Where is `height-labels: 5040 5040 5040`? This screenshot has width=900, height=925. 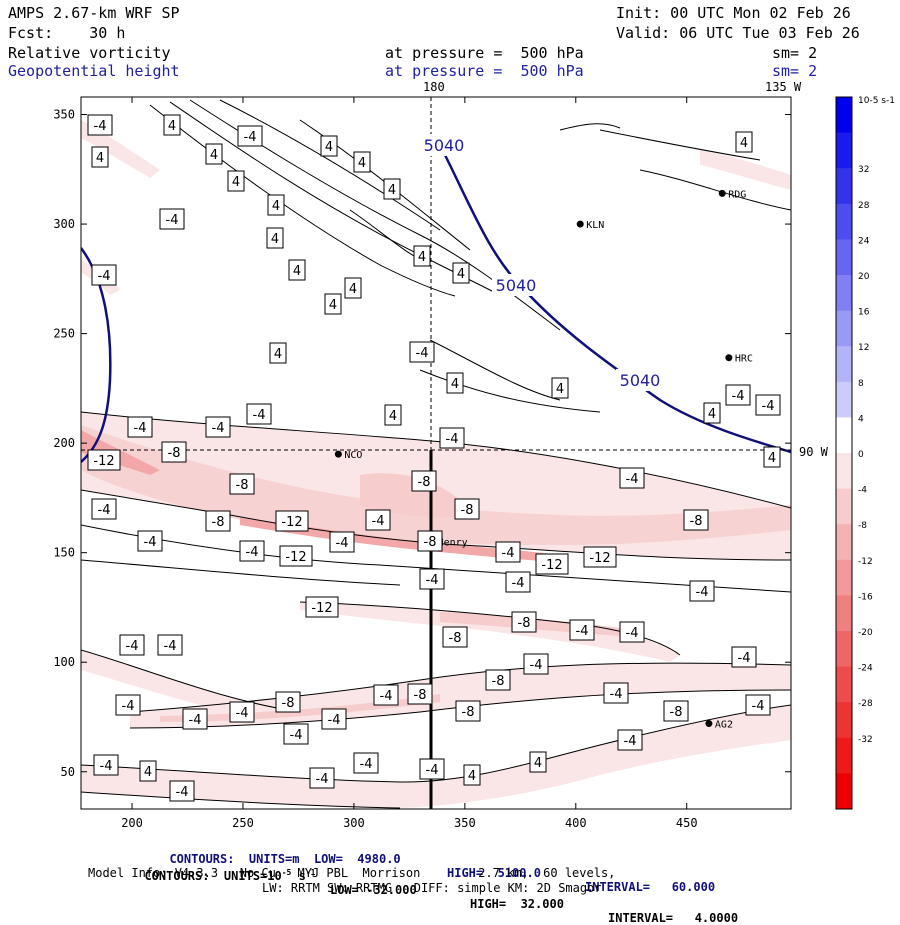
height-labels: 5040 5040 5040 is located at coordinates (542, 262).